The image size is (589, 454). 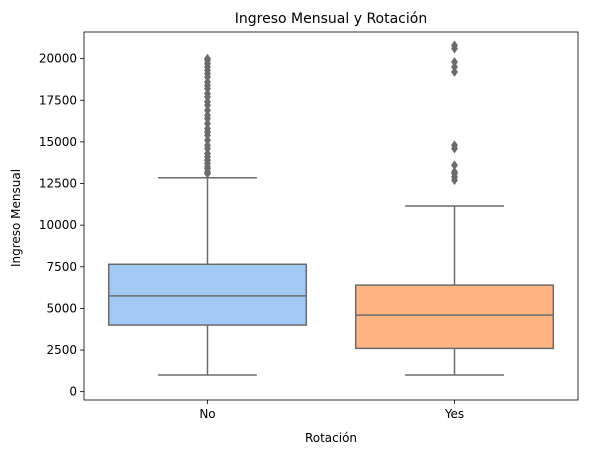 I want to click on x-axis: No Yes, so click(x=331, y=410).